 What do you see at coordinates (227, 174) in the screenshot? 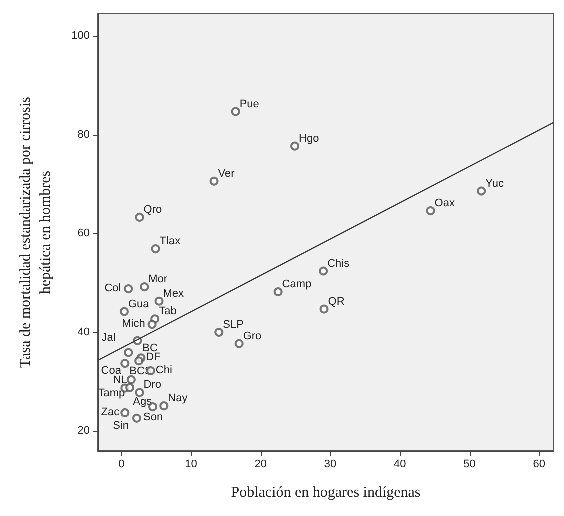
I see `annotation: Ver` at bounding box center [227, 174].